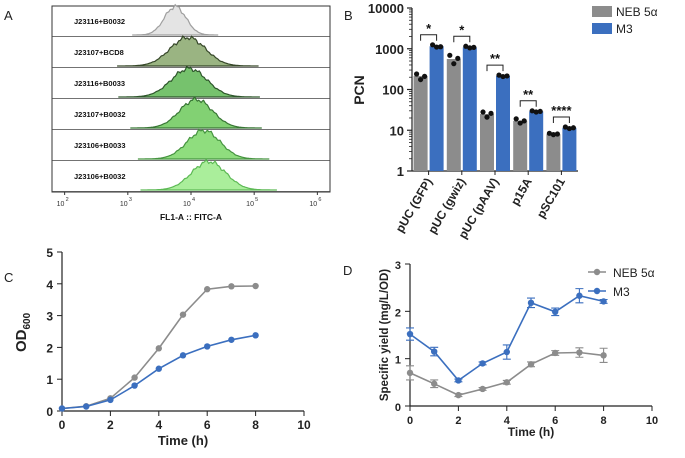  Describe the element at coordinates (67, 200) in the screenshot. I see `x-tick-exponent: 2` at that location.